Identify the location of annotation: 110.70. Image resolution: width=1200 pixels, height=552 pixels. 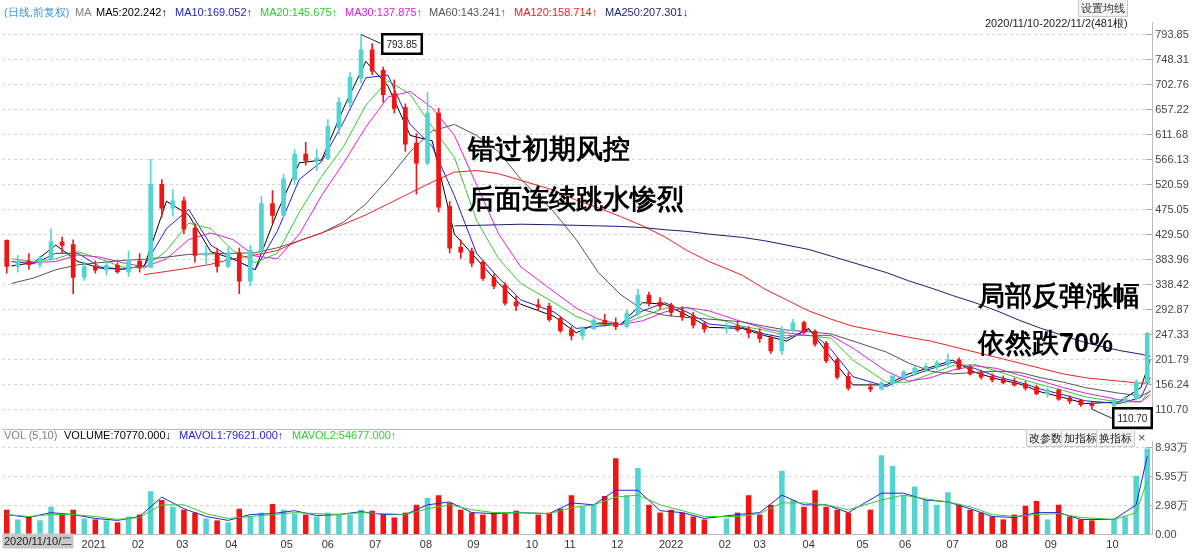
(1132, 418).